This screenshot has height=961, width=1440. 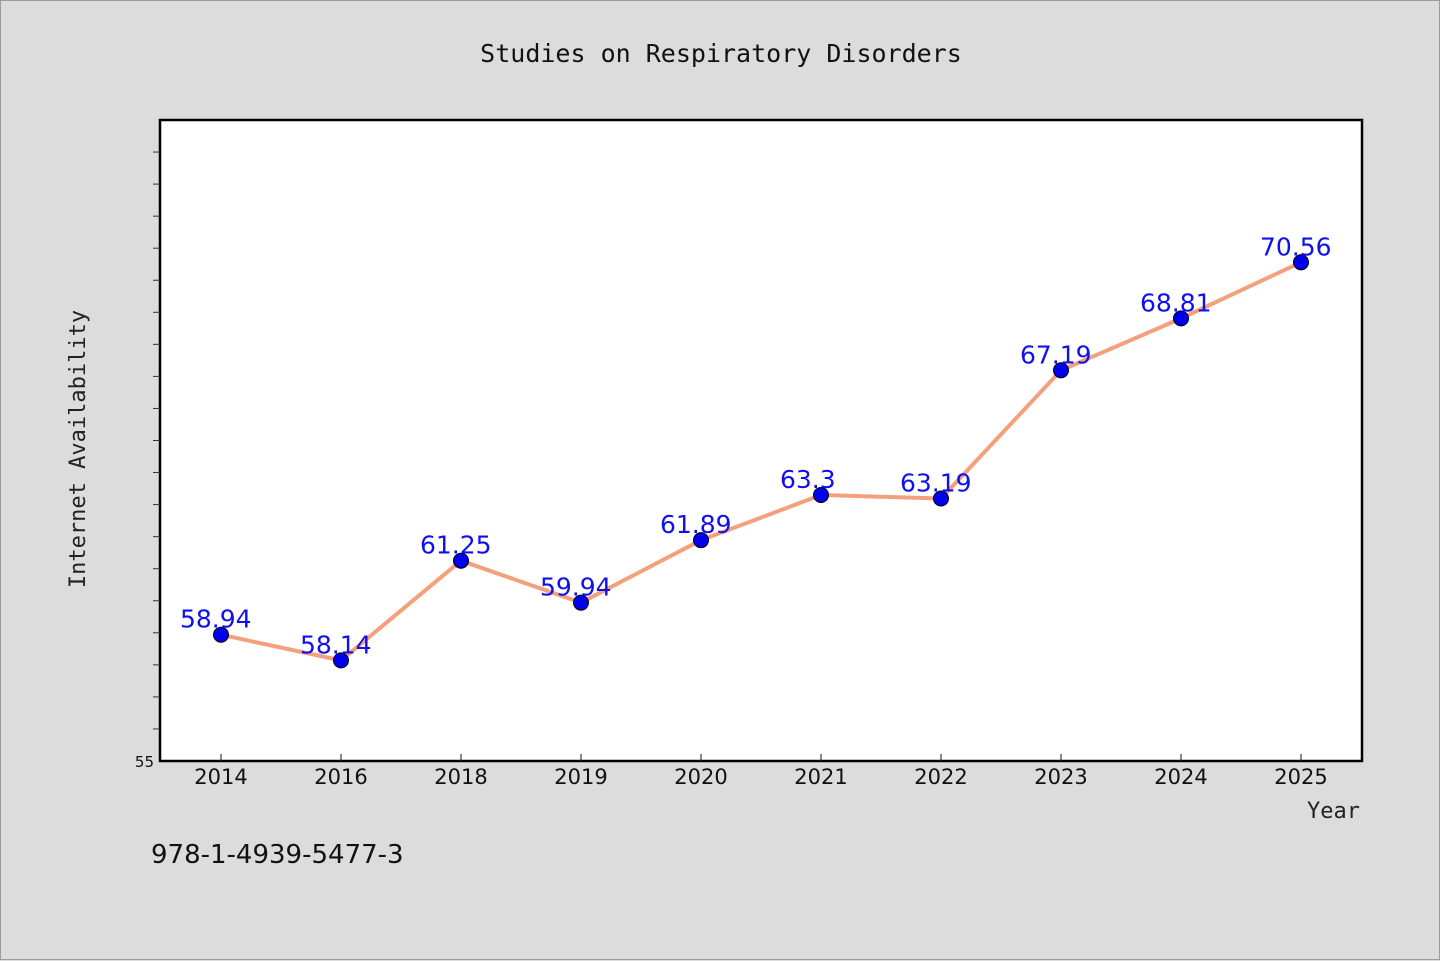 What do you see at coordinates (721, 53) in the screenshot?
I see `chart-title: Studies on Respiratory Disorders` at bounding box center [721, 53].